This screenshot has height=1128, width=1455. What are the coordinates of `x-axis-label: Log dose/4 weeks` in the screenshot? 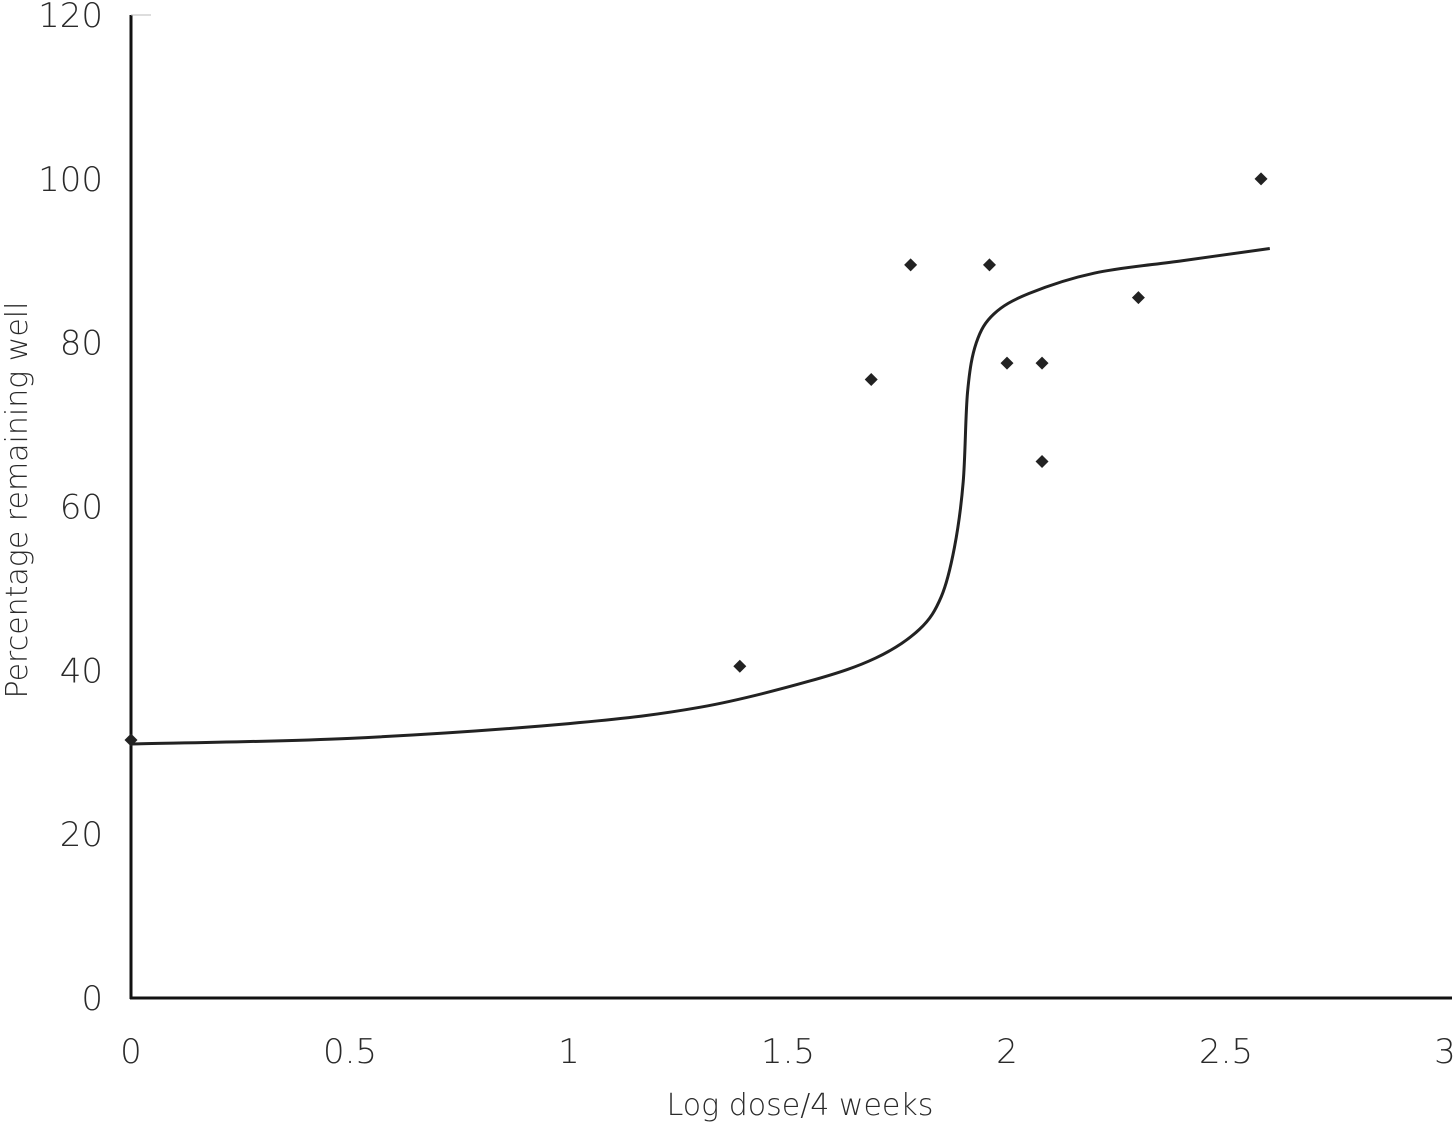 It's located at (800, 1105).